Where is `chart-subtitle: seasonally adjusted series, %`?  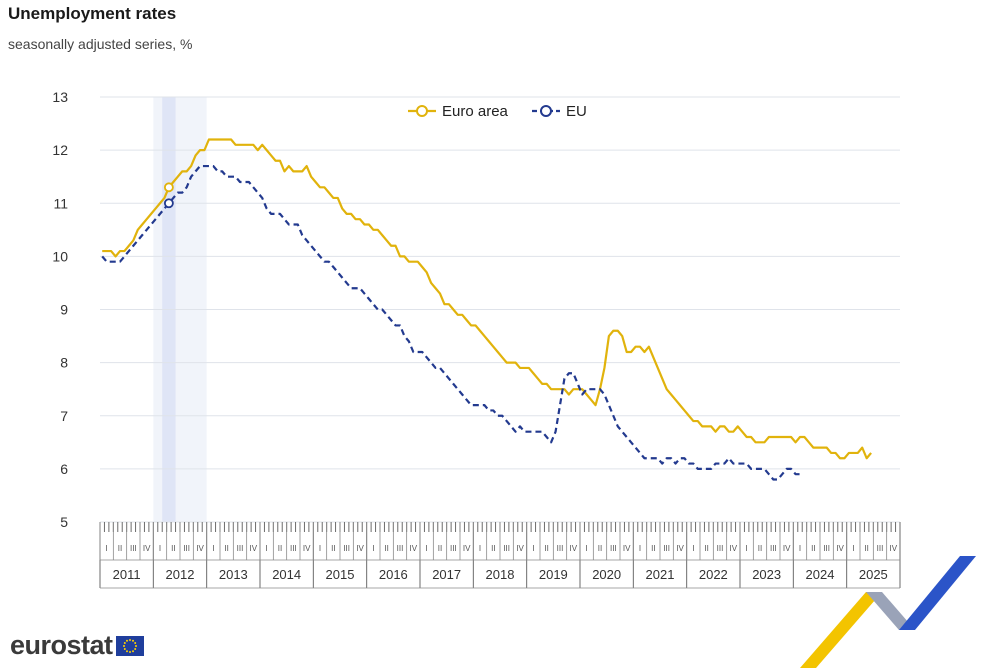
chart-subtitle: seasonally adjusted series, % is located at coordinates (100, 44).